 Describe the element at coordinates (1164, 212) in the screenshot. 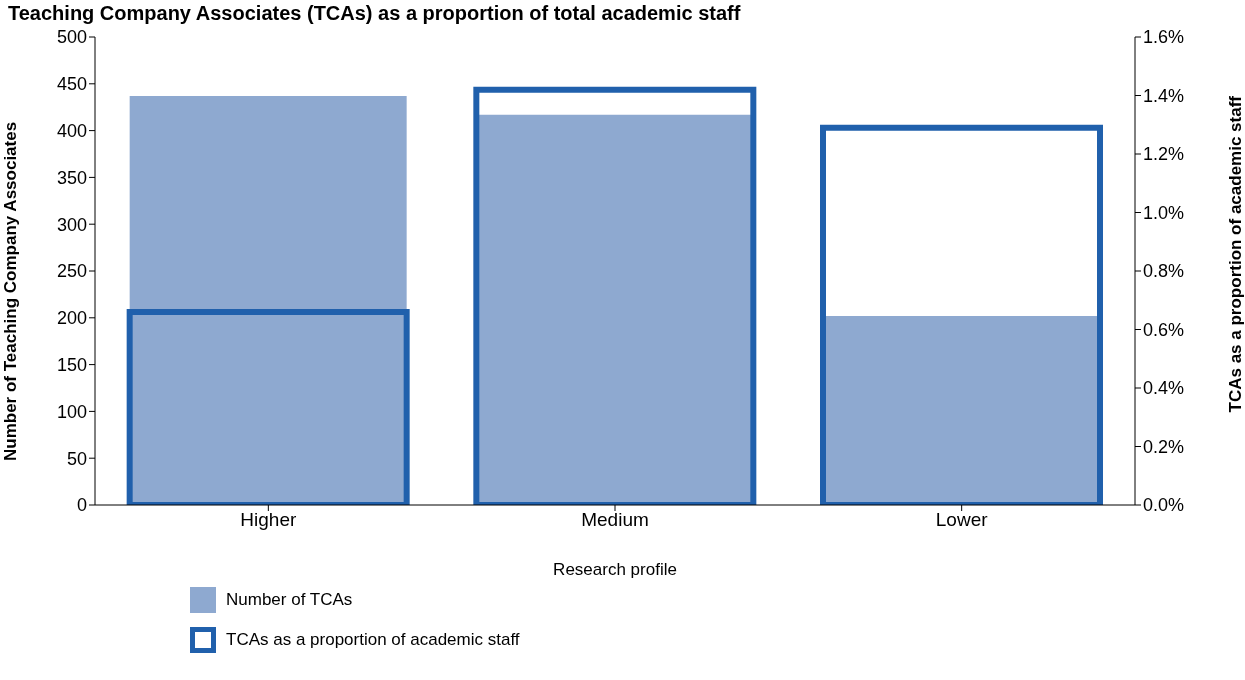

I see `y2-tick-label: 1.0%` at that location.